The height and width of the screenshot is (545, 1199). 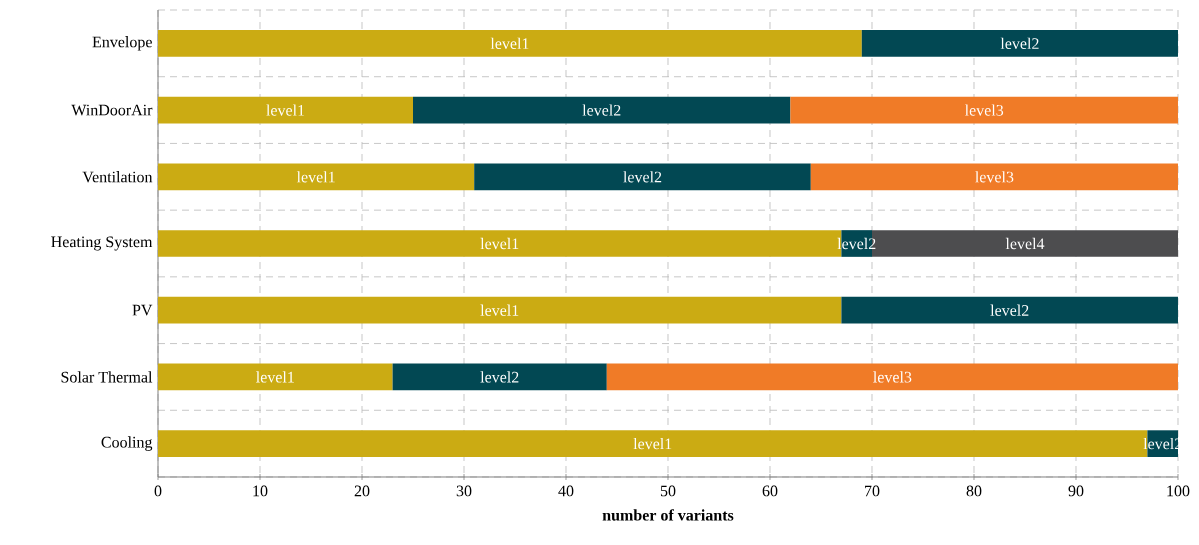 I want to click on y-tick-label: Heating System, so click(x=102, y=243).